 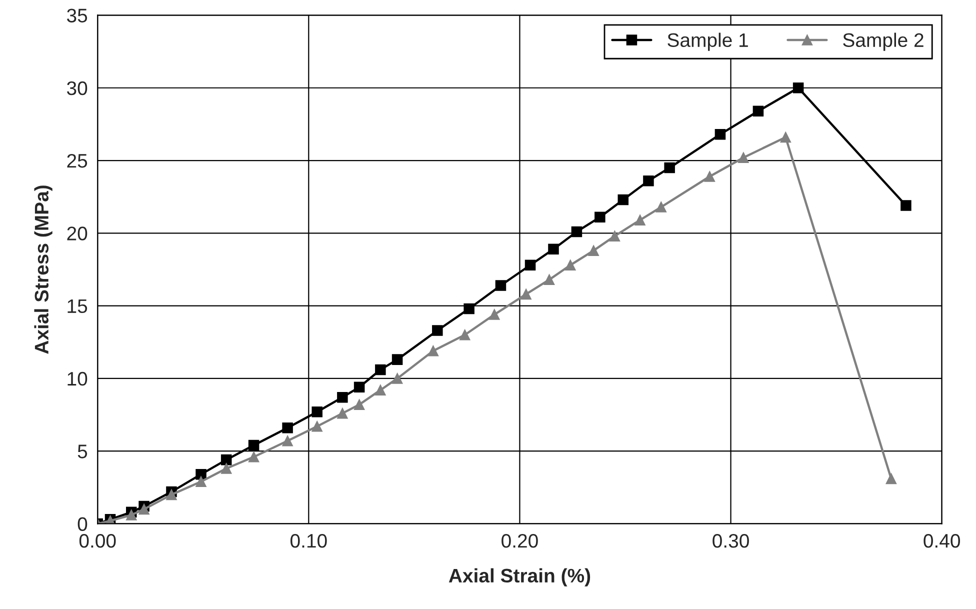 What do you see at coordinates (77, 15) in the screenshot?
I see `y-tick-label: 35` at bounding box center [77, 15].